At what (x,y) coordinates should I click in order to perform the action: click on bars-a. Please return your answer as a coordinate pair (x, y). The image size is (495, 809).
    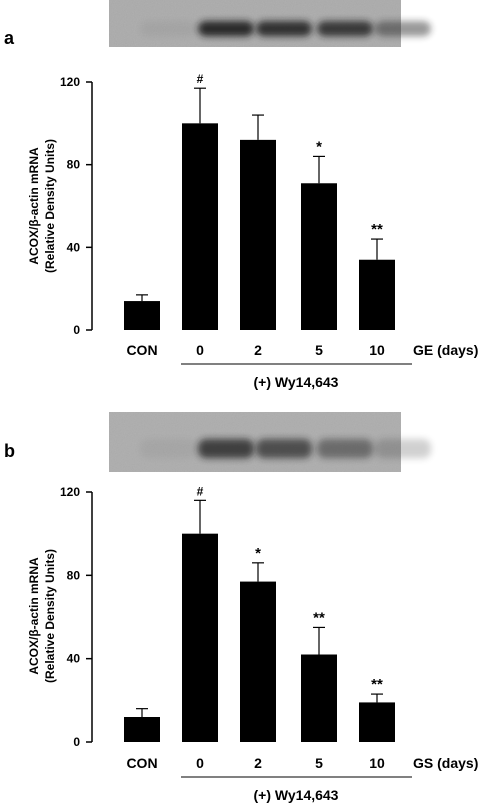
    Looking at the image, I should click on (259, 226).